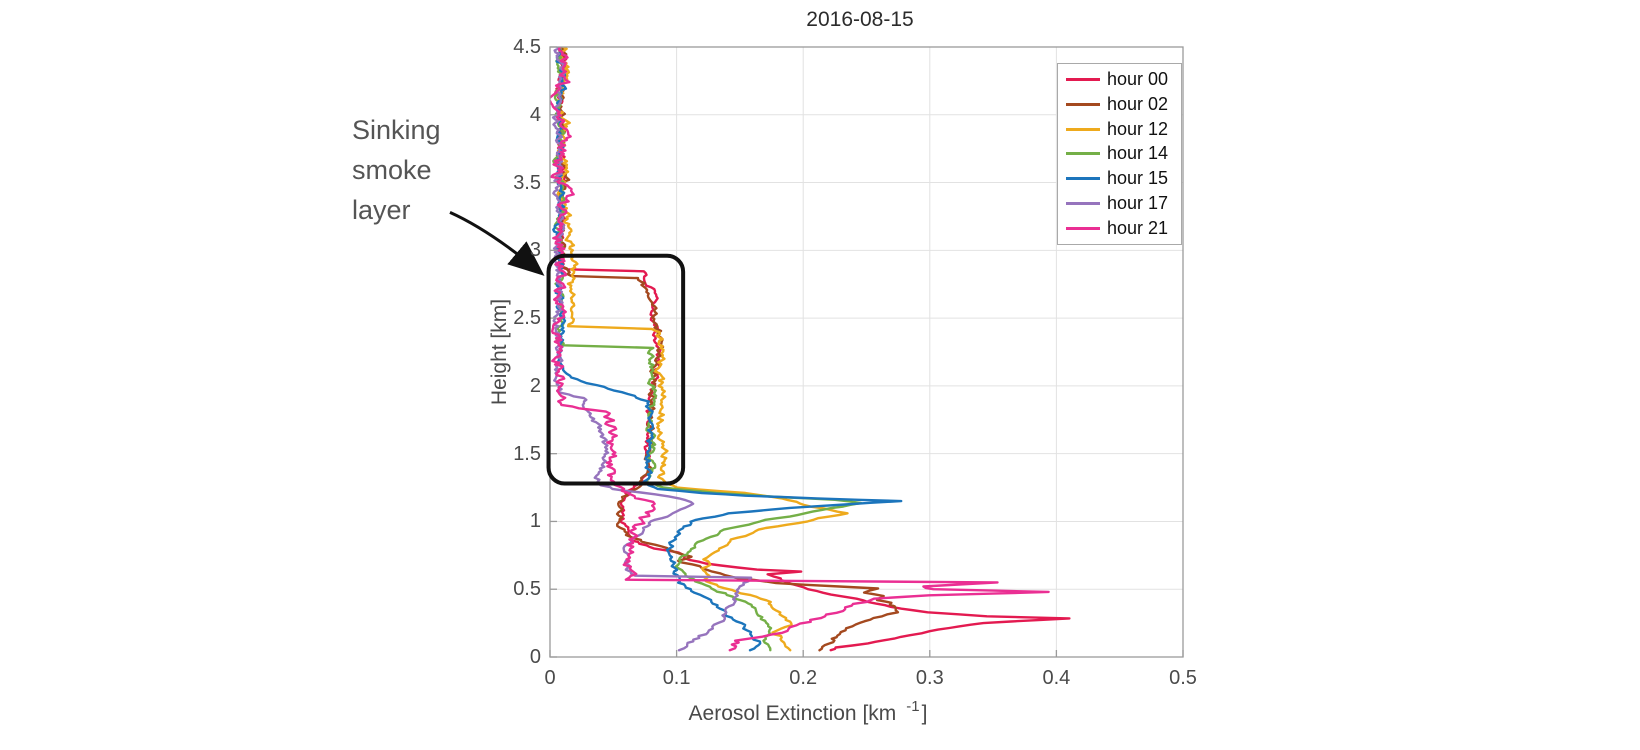  I want to click on x-tick-label: 0.2, so click(803, 678).